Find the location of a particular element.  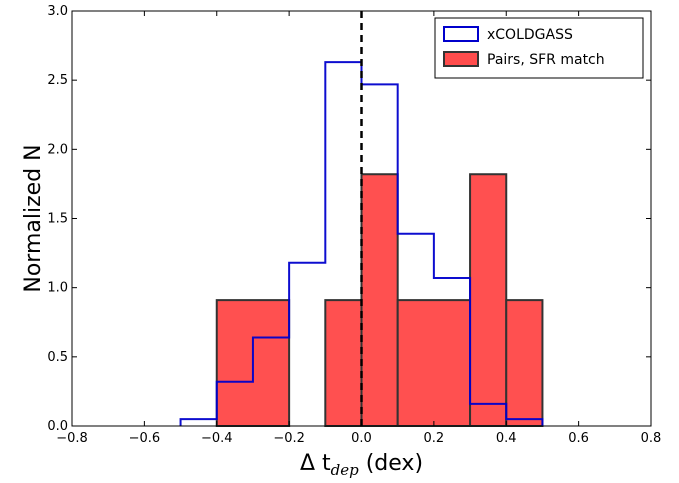

x-tick-label: 0.2 is located at coordinates (434, 438).